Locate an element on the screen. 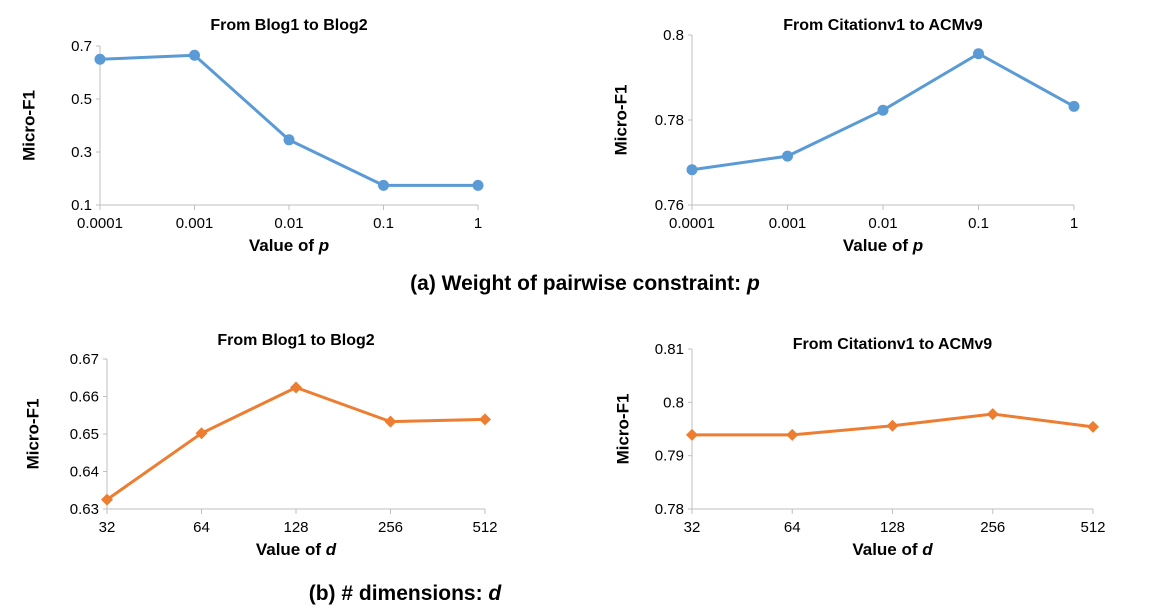  y-tick-label: 0.64 is located at coordinates (84, 472).